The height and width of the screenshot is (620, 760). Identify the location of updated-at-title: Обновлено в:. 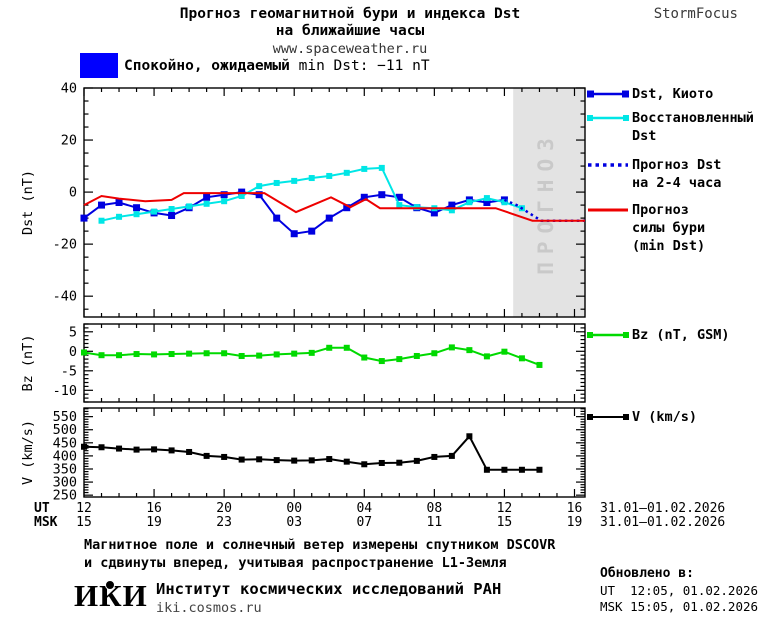
(647, 573).